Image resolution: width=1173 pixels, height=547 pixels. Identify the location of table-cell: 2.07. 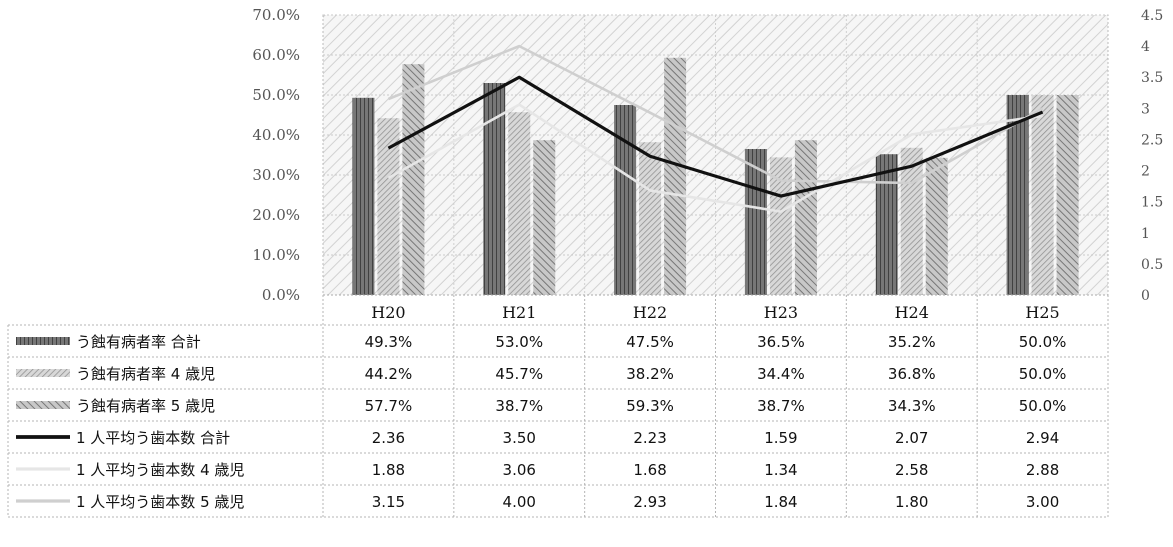
(911, 438).